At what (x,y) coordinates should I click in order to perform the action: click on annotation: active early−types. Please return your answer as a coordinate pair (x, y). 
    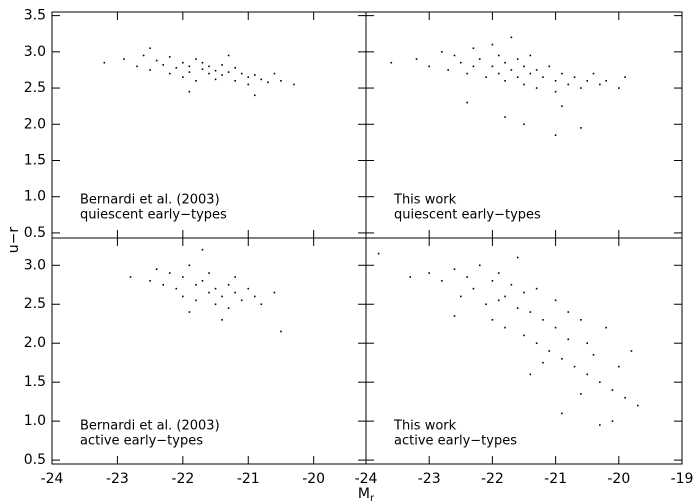
    Looking at the image, I should click on (455, 441).